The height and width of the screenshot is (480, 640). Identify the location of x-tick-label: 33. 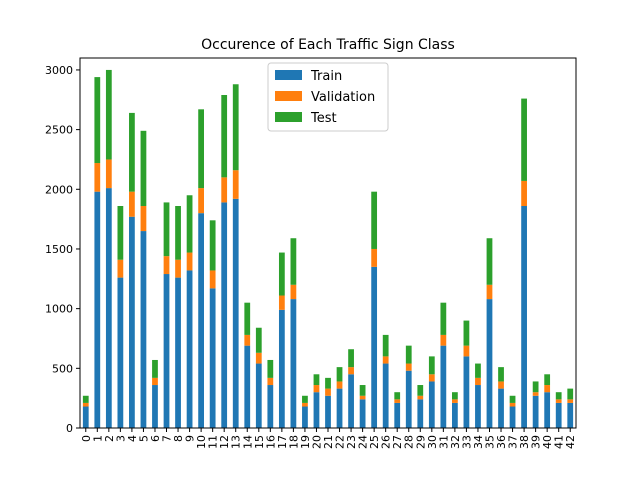
(466, 442).